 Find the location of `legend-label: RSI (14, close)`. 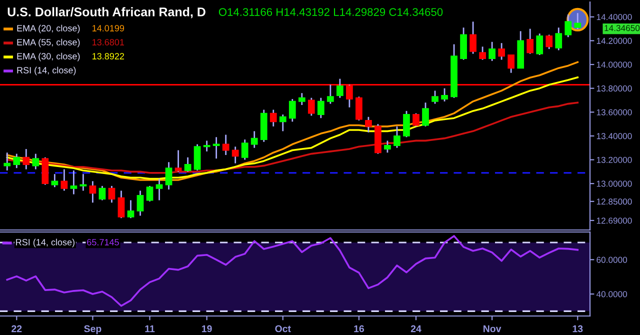

legend-label: RSI (14, close) is located at coordinates (45, 243).